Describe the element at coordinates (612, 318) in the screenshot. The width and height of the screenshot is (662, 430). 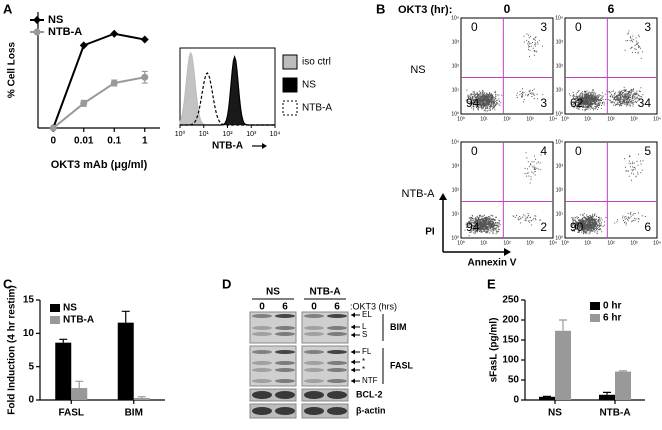
I see `legend-label: 6 hr` at that location.